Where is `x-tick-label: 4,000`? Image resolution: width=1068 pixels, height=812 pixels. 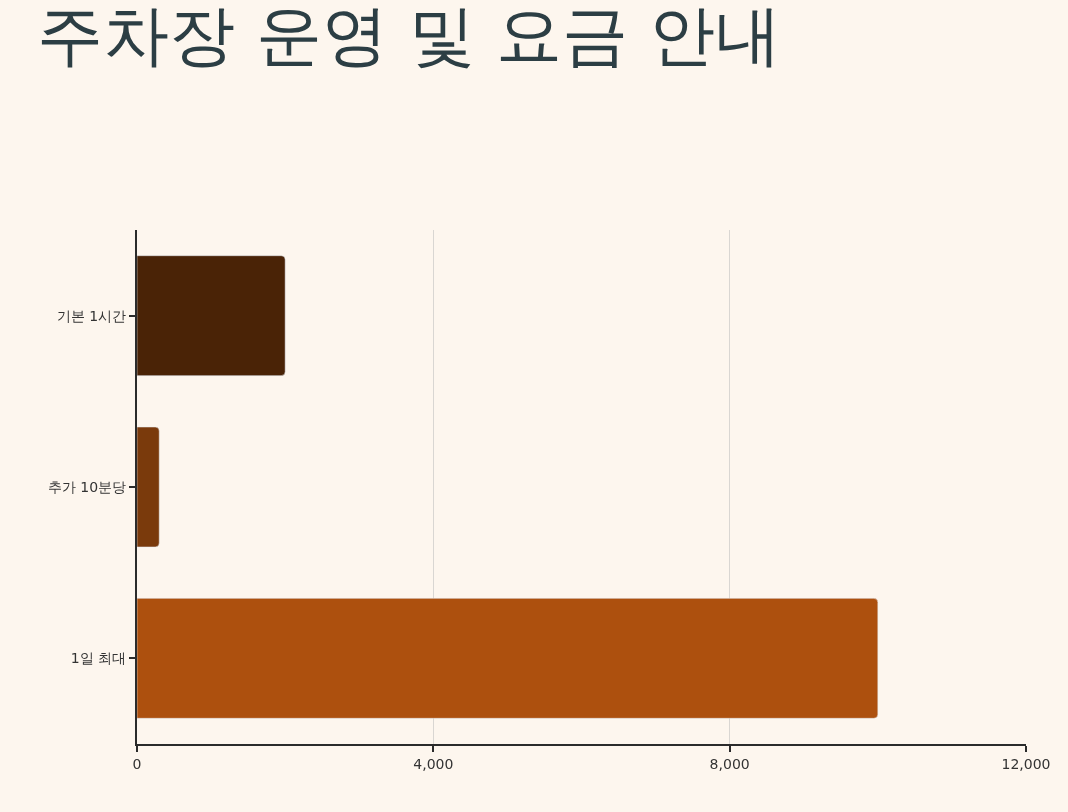
x-tick-label: 4,000 is located at coordinates (433, 763).